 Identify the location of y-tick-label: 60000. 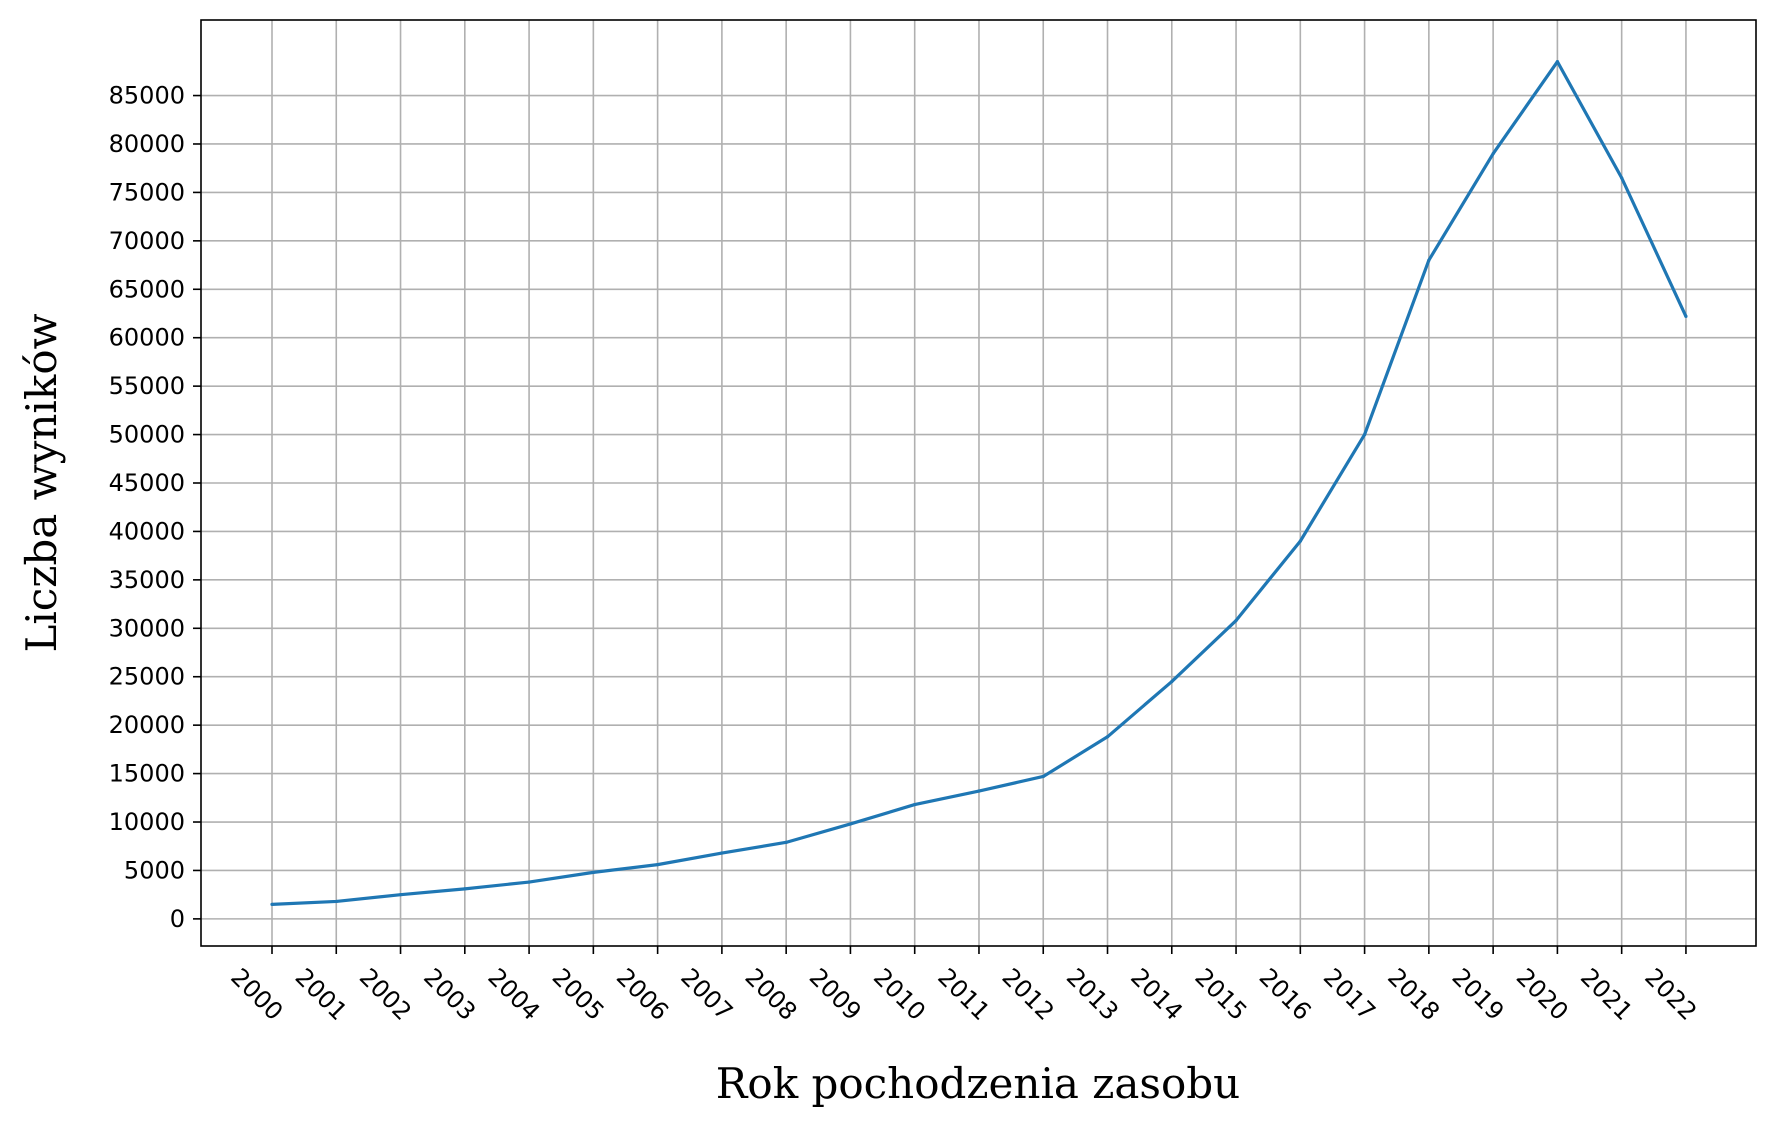
(147, 338).